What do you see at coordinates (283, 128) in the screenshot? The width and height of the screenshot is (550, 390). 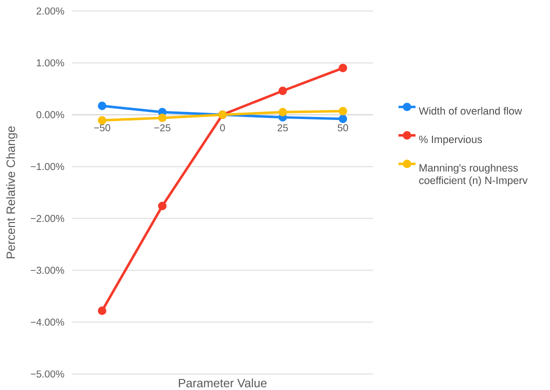 I see `x-tick-label: 25` at bounding box center [283, 128].